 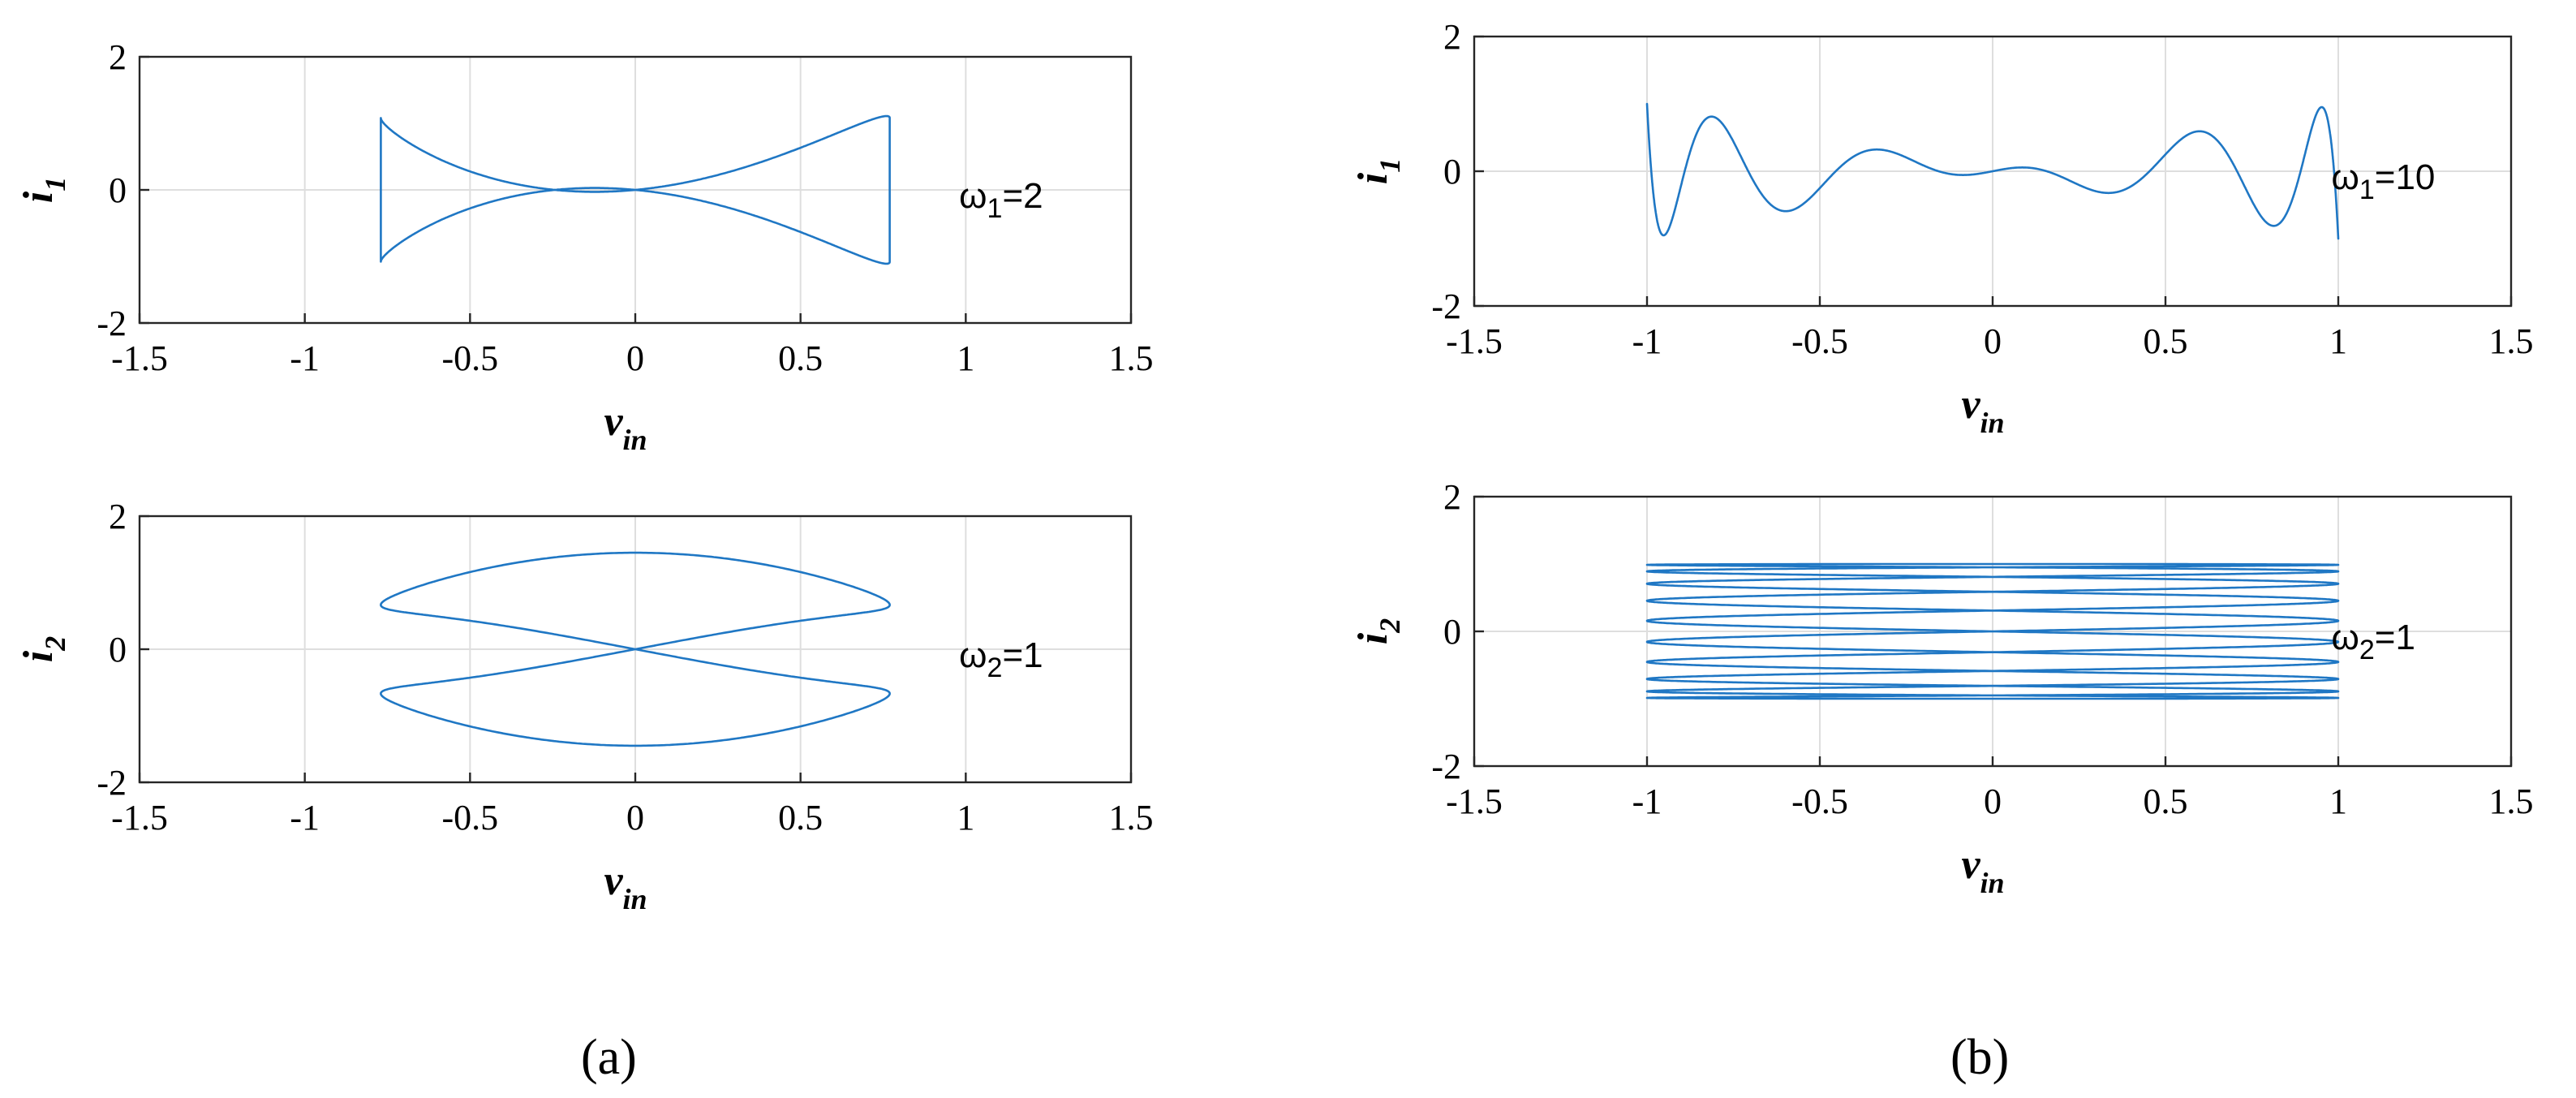 What do you see at coordinates (1980, 1057) in the screenshot?
I see `panel-b-label: (b)` at bounding box center [1980, 1057].